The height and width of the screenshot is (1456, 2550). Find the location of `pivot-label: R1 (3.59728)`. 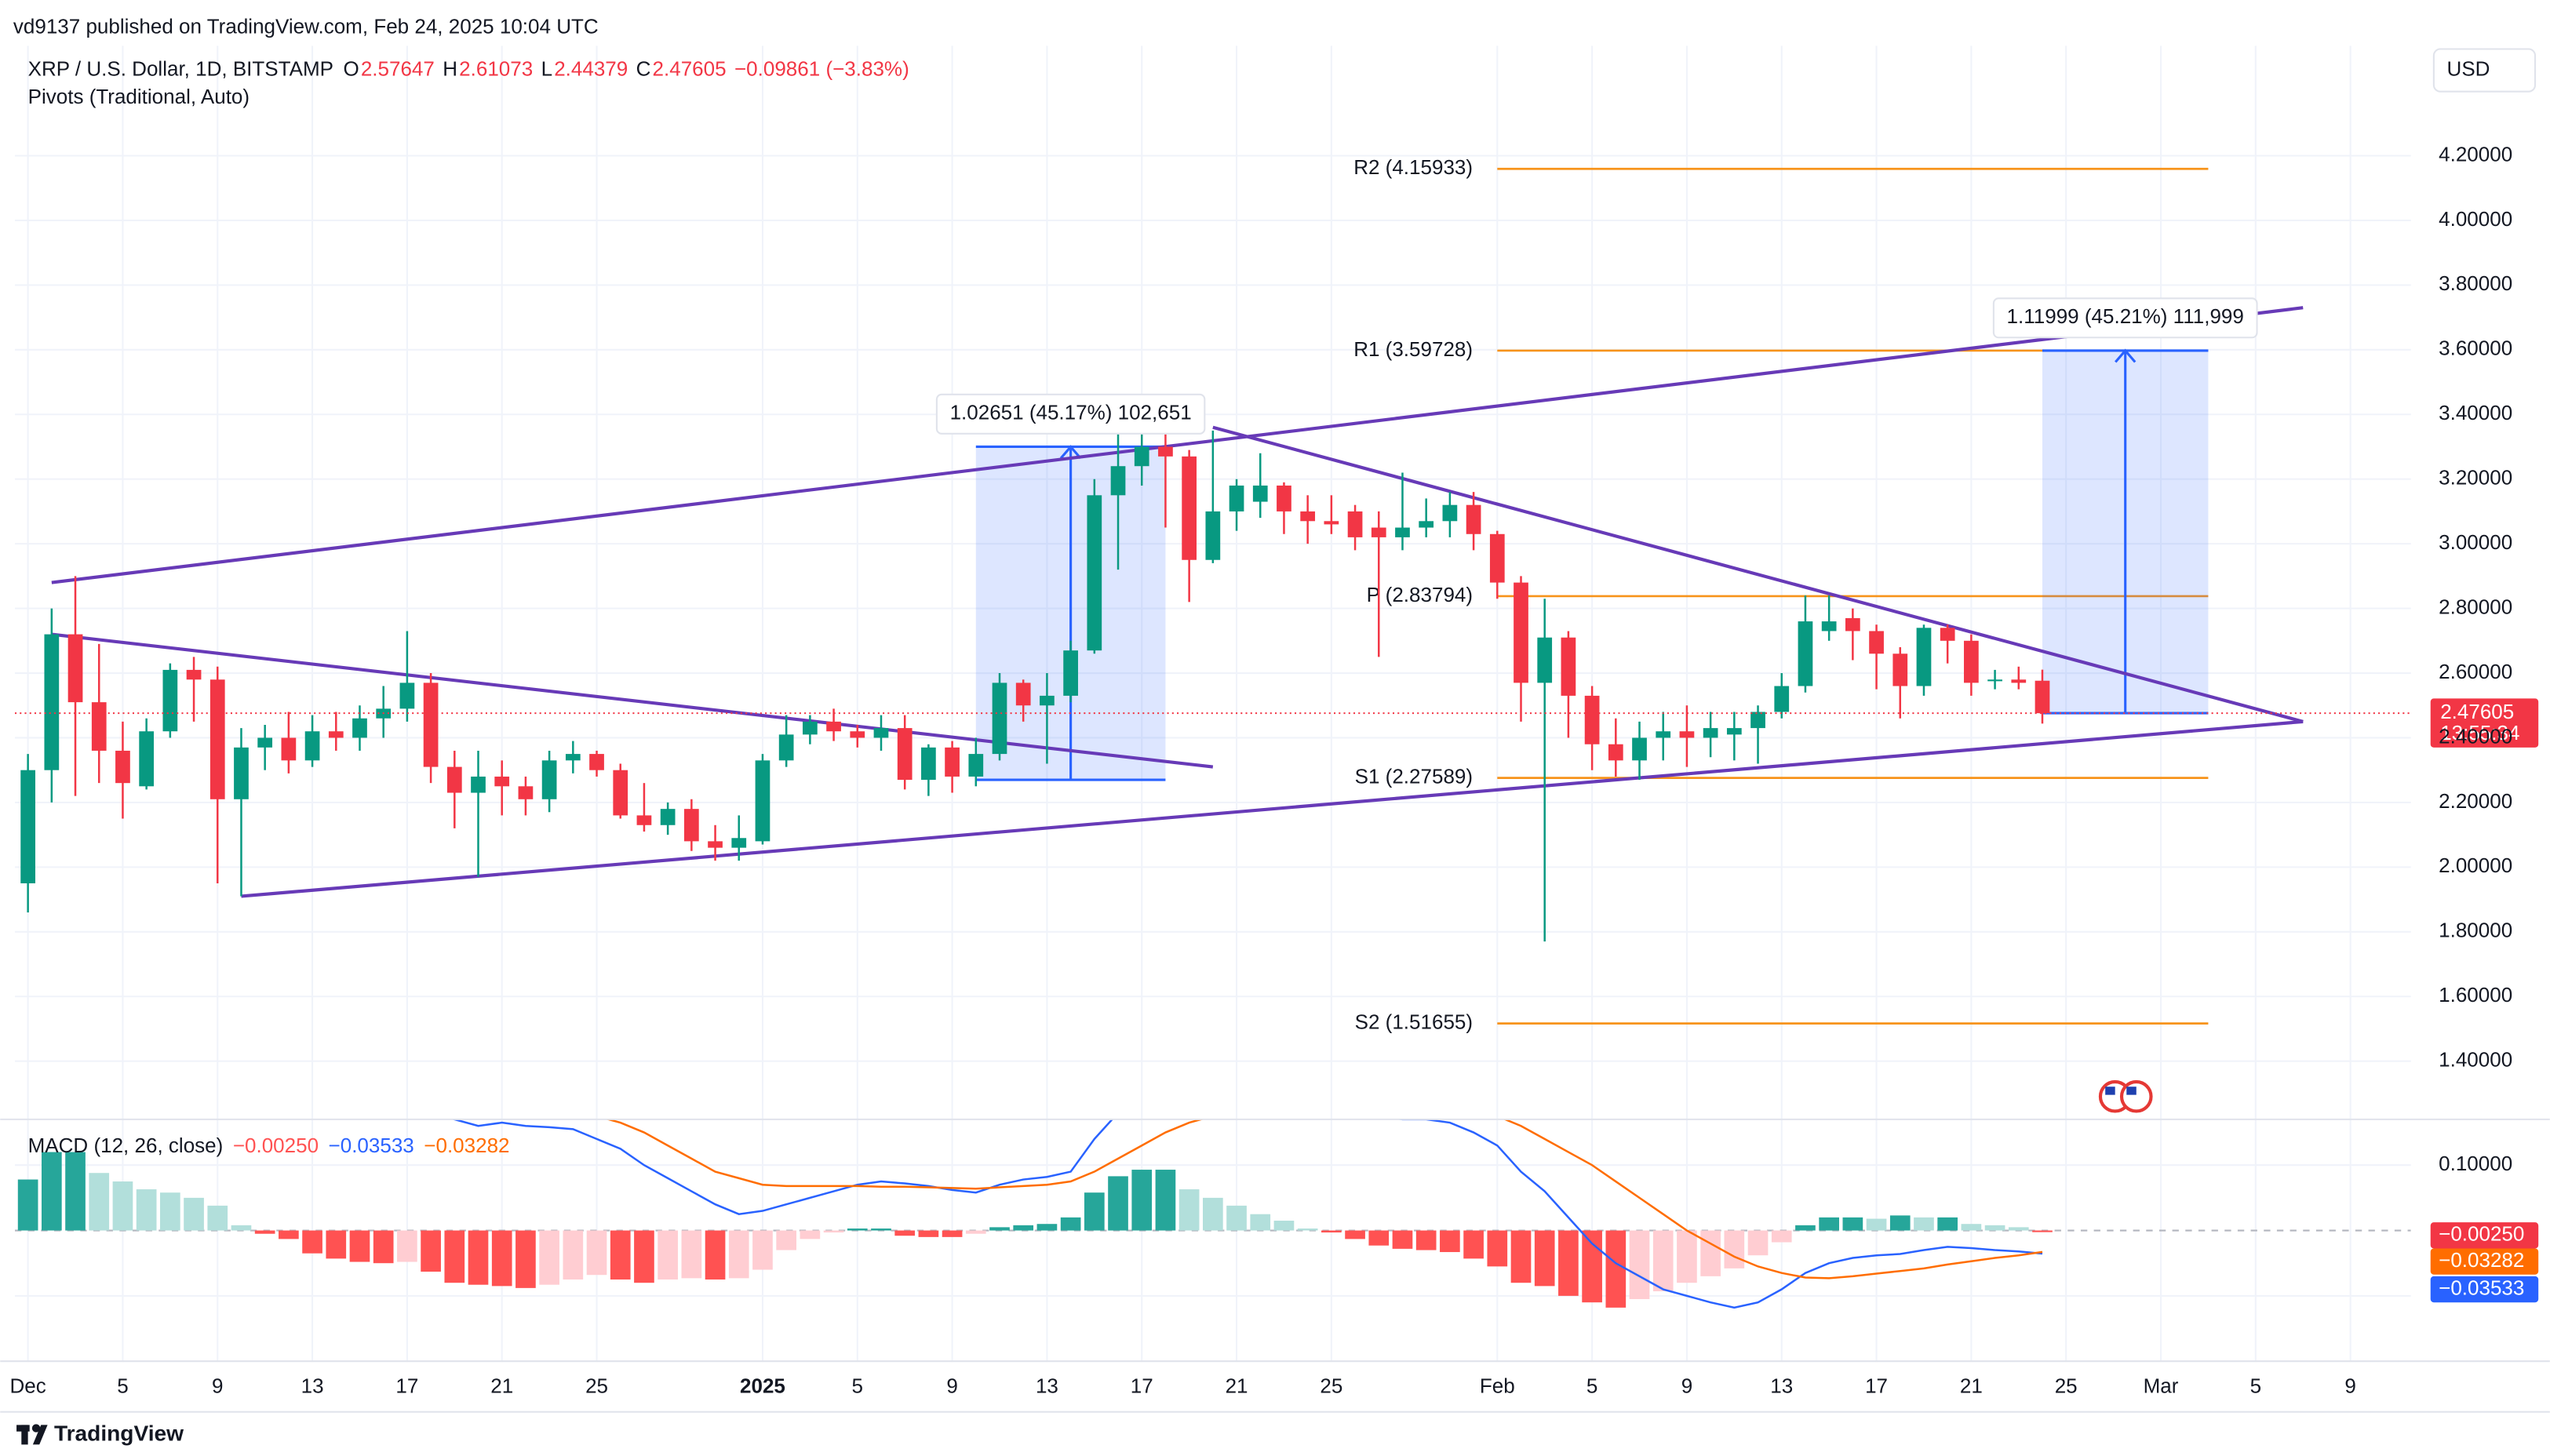

pivot-label: R1 (3.59728) is located at coordinates (1413, 349).